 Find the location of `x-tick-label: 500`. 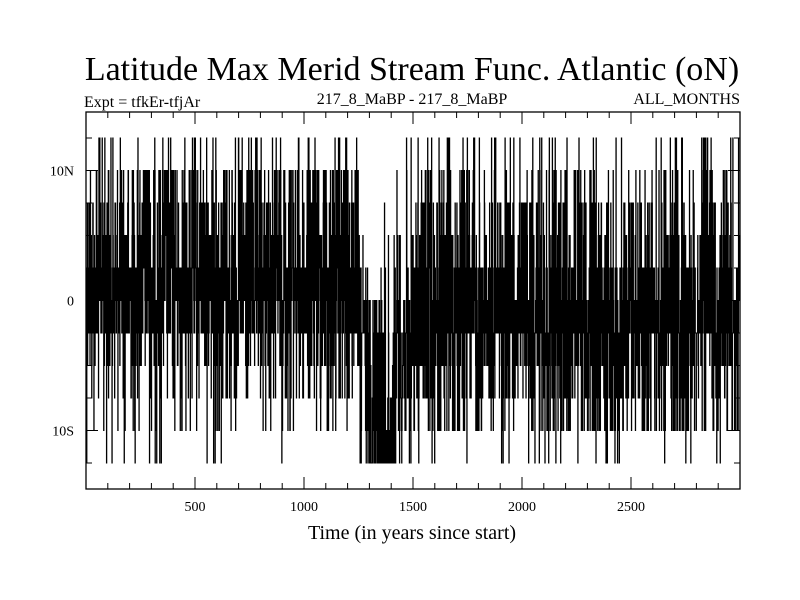

x-tick-label: 500 is located at coordinates (195, 507).